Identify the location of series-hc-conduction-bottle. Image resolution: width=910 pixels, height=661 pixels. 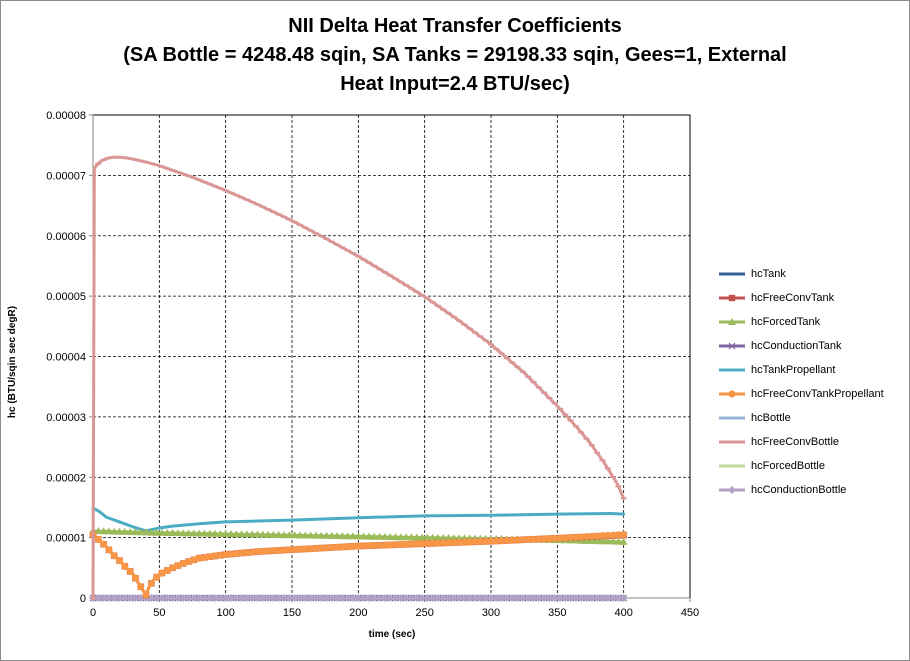
(358, 598).